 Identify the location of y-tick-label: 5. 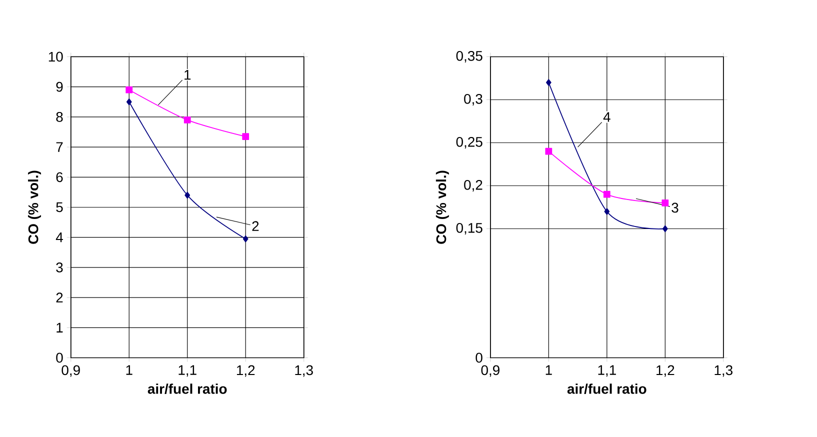
(59, 207).